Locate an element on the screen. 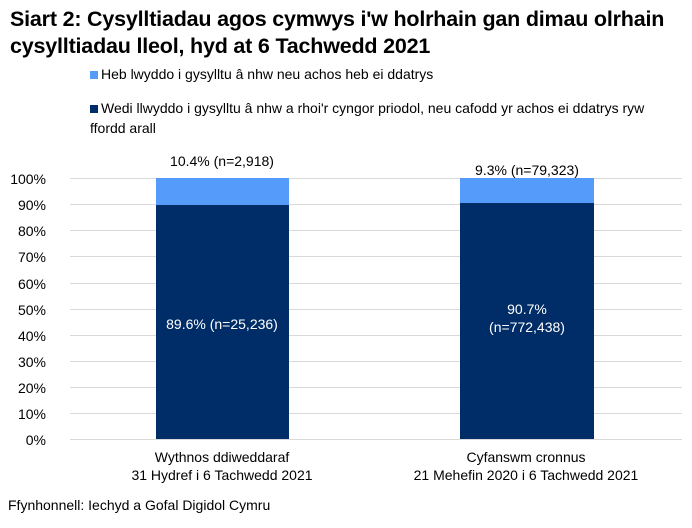 This screenshot has width=692, height=528. x-category-sublabel: 21 Mehefin 2020 i 6 Tachwedd 2021 is located at coordinates (526, 475).